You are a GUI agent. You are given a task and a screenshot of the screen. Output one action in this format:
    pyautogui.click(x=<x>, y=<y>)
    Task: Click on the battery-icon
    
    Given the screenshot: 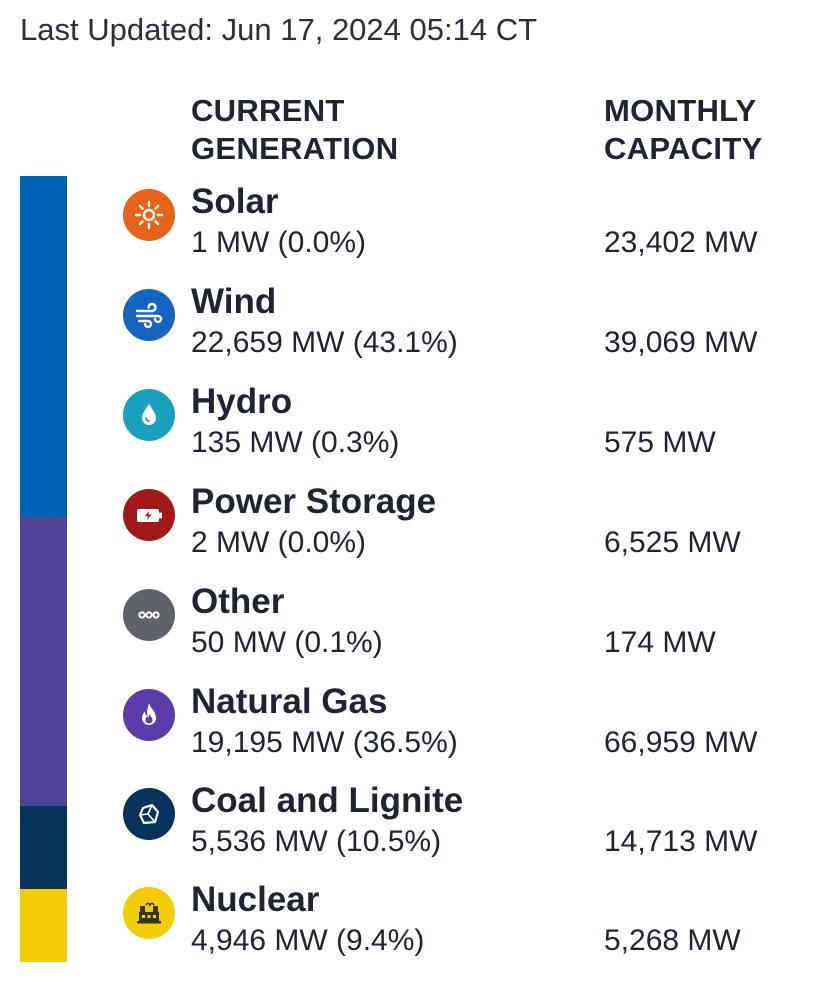 What is the action you would take?
    pyautogui.click(x=149, y=515)
    